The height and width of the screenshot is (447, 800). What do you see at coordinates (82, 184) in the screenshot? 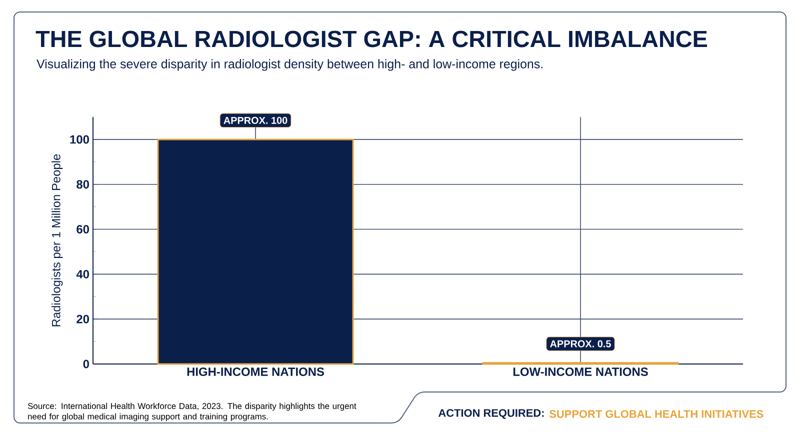
I see `y-tick-label: 80` at bounding box center [82, 184].